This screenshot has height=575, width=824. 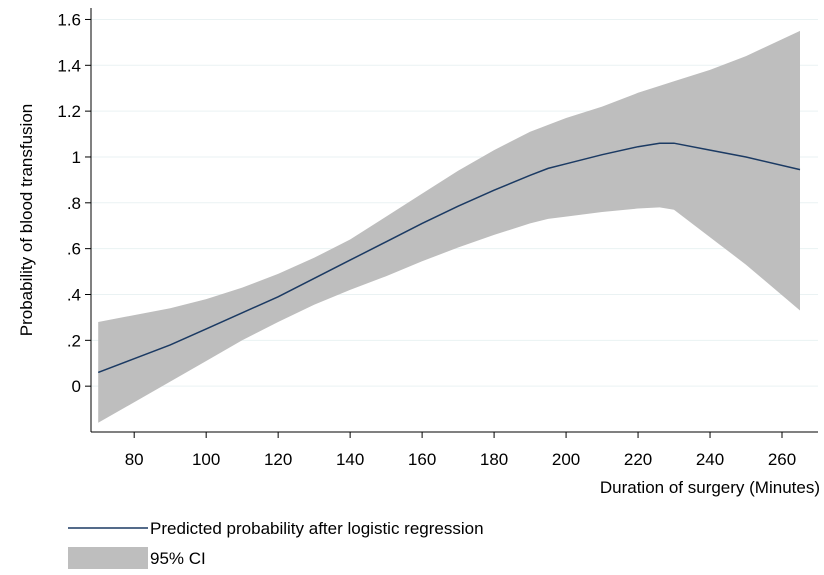 I want to click on x-tick-label: 240, so click(x=710, y=459).